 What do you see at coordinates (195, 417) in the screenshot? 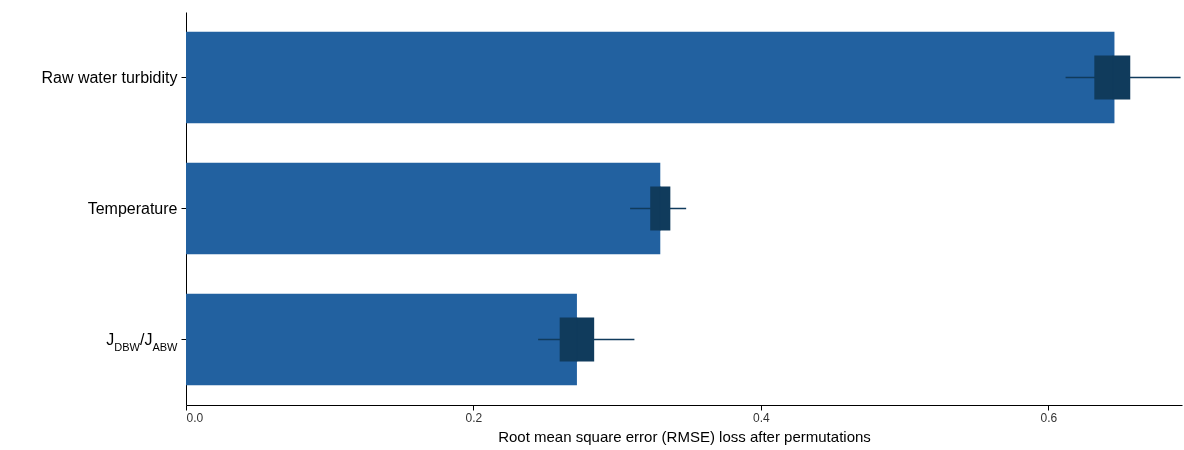
I see `x-tick-label: 0.0` at bounding box center [195, 417].